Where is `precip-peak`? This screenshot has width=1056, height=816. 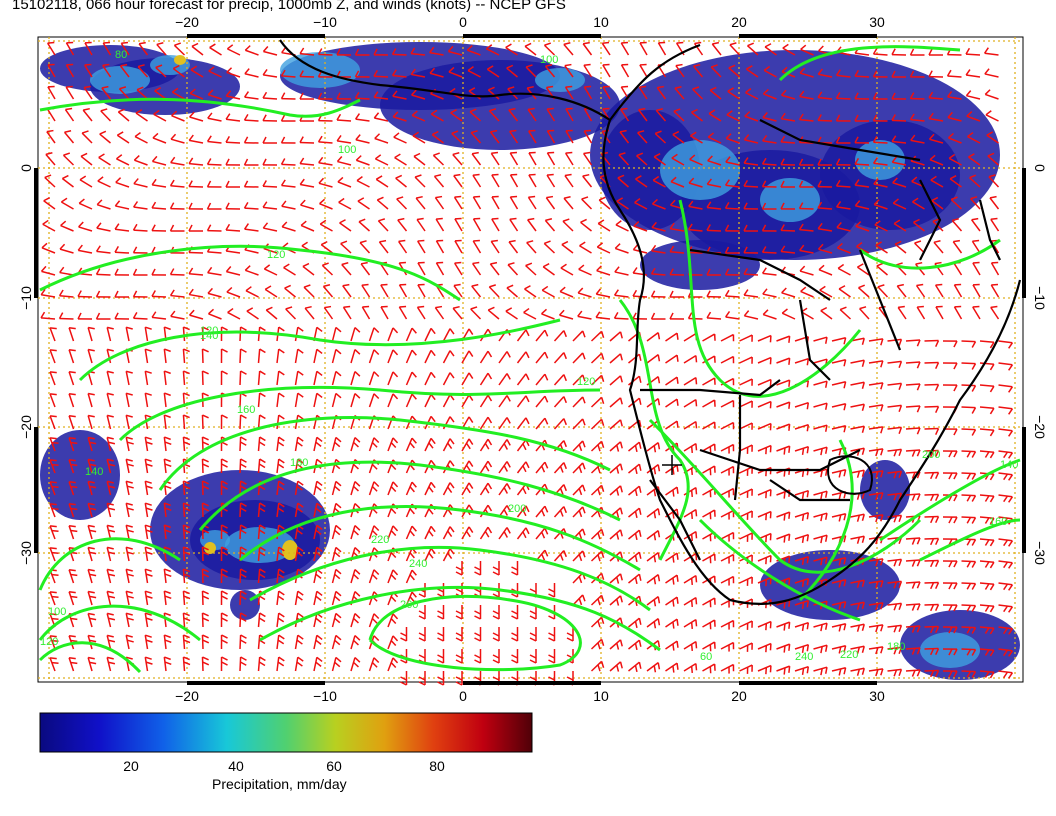
precip-peak is located at coordinates (290, 550).